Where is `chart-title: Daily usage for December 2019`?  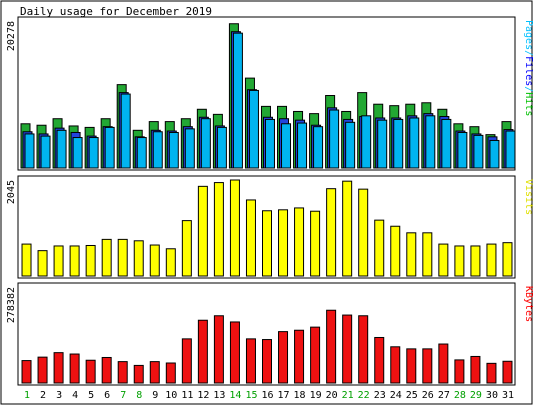
chart-title: Daily usage for December 2019 is located at coordinates (116, 11).